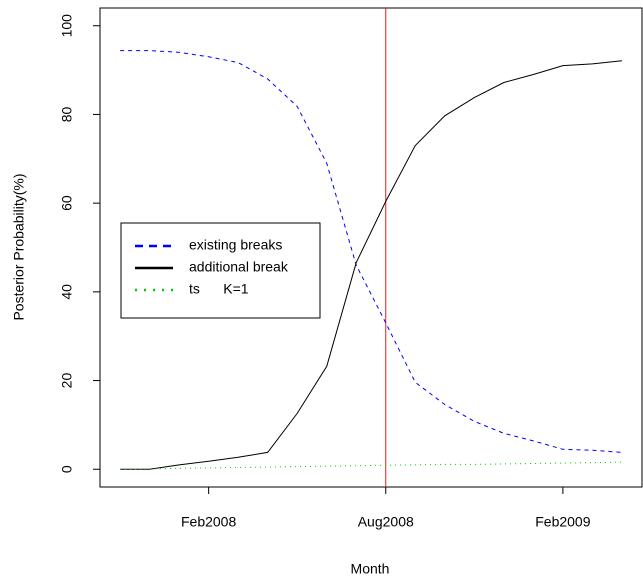  Describe the element at coordinates (67, 26) in the screenshot. I see `y-tick-label: 100` at that location.